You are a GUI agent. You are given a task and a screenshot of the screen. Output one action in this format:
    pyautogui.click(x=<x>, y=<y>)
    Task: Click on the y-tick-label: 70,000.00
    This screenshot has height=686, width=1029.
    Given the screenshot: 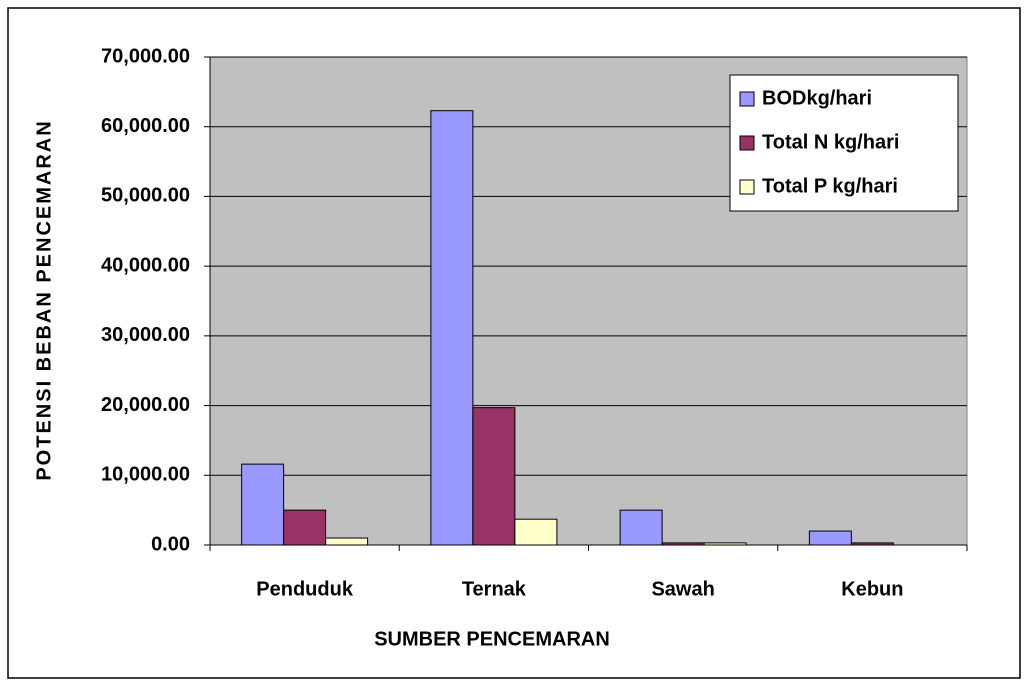 What is the action you would take?
    pyautogui.click(x=145, y=56)
    